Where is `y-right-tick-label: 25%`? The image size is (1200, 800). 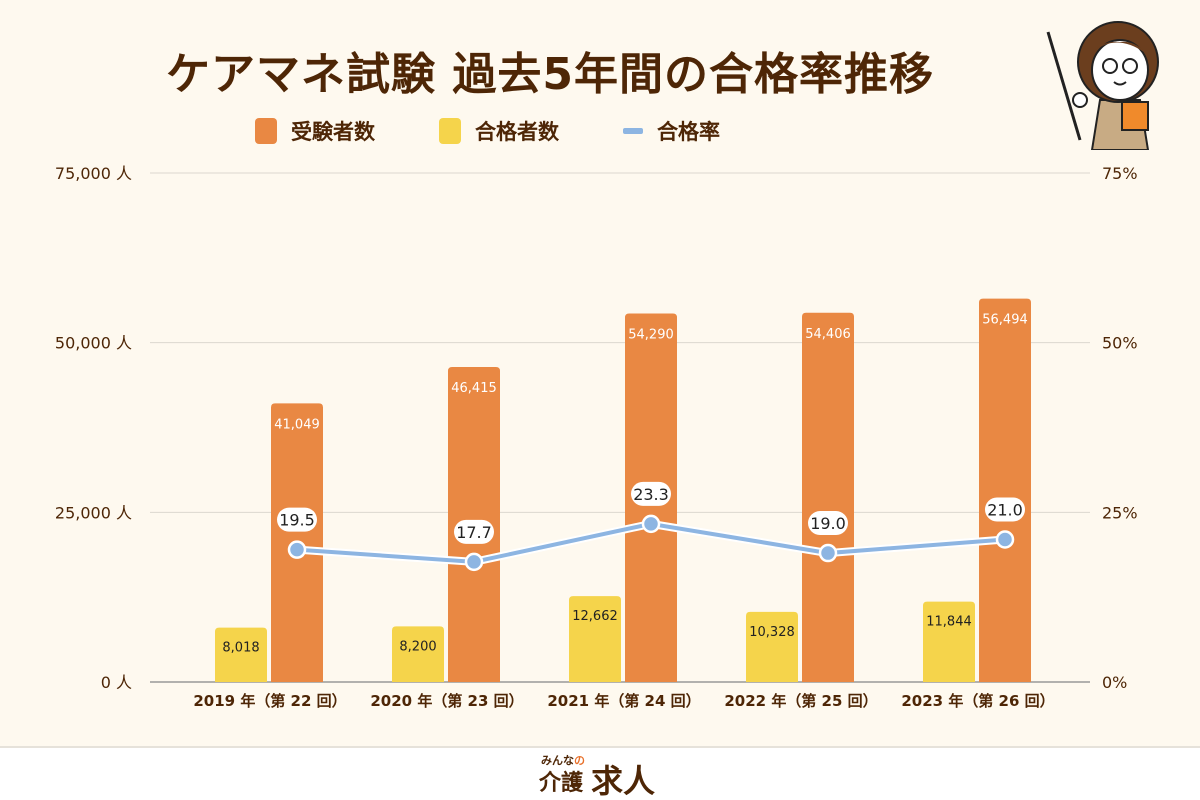
y-right-tick-label: 25% is located at coordinates (1120, 512).